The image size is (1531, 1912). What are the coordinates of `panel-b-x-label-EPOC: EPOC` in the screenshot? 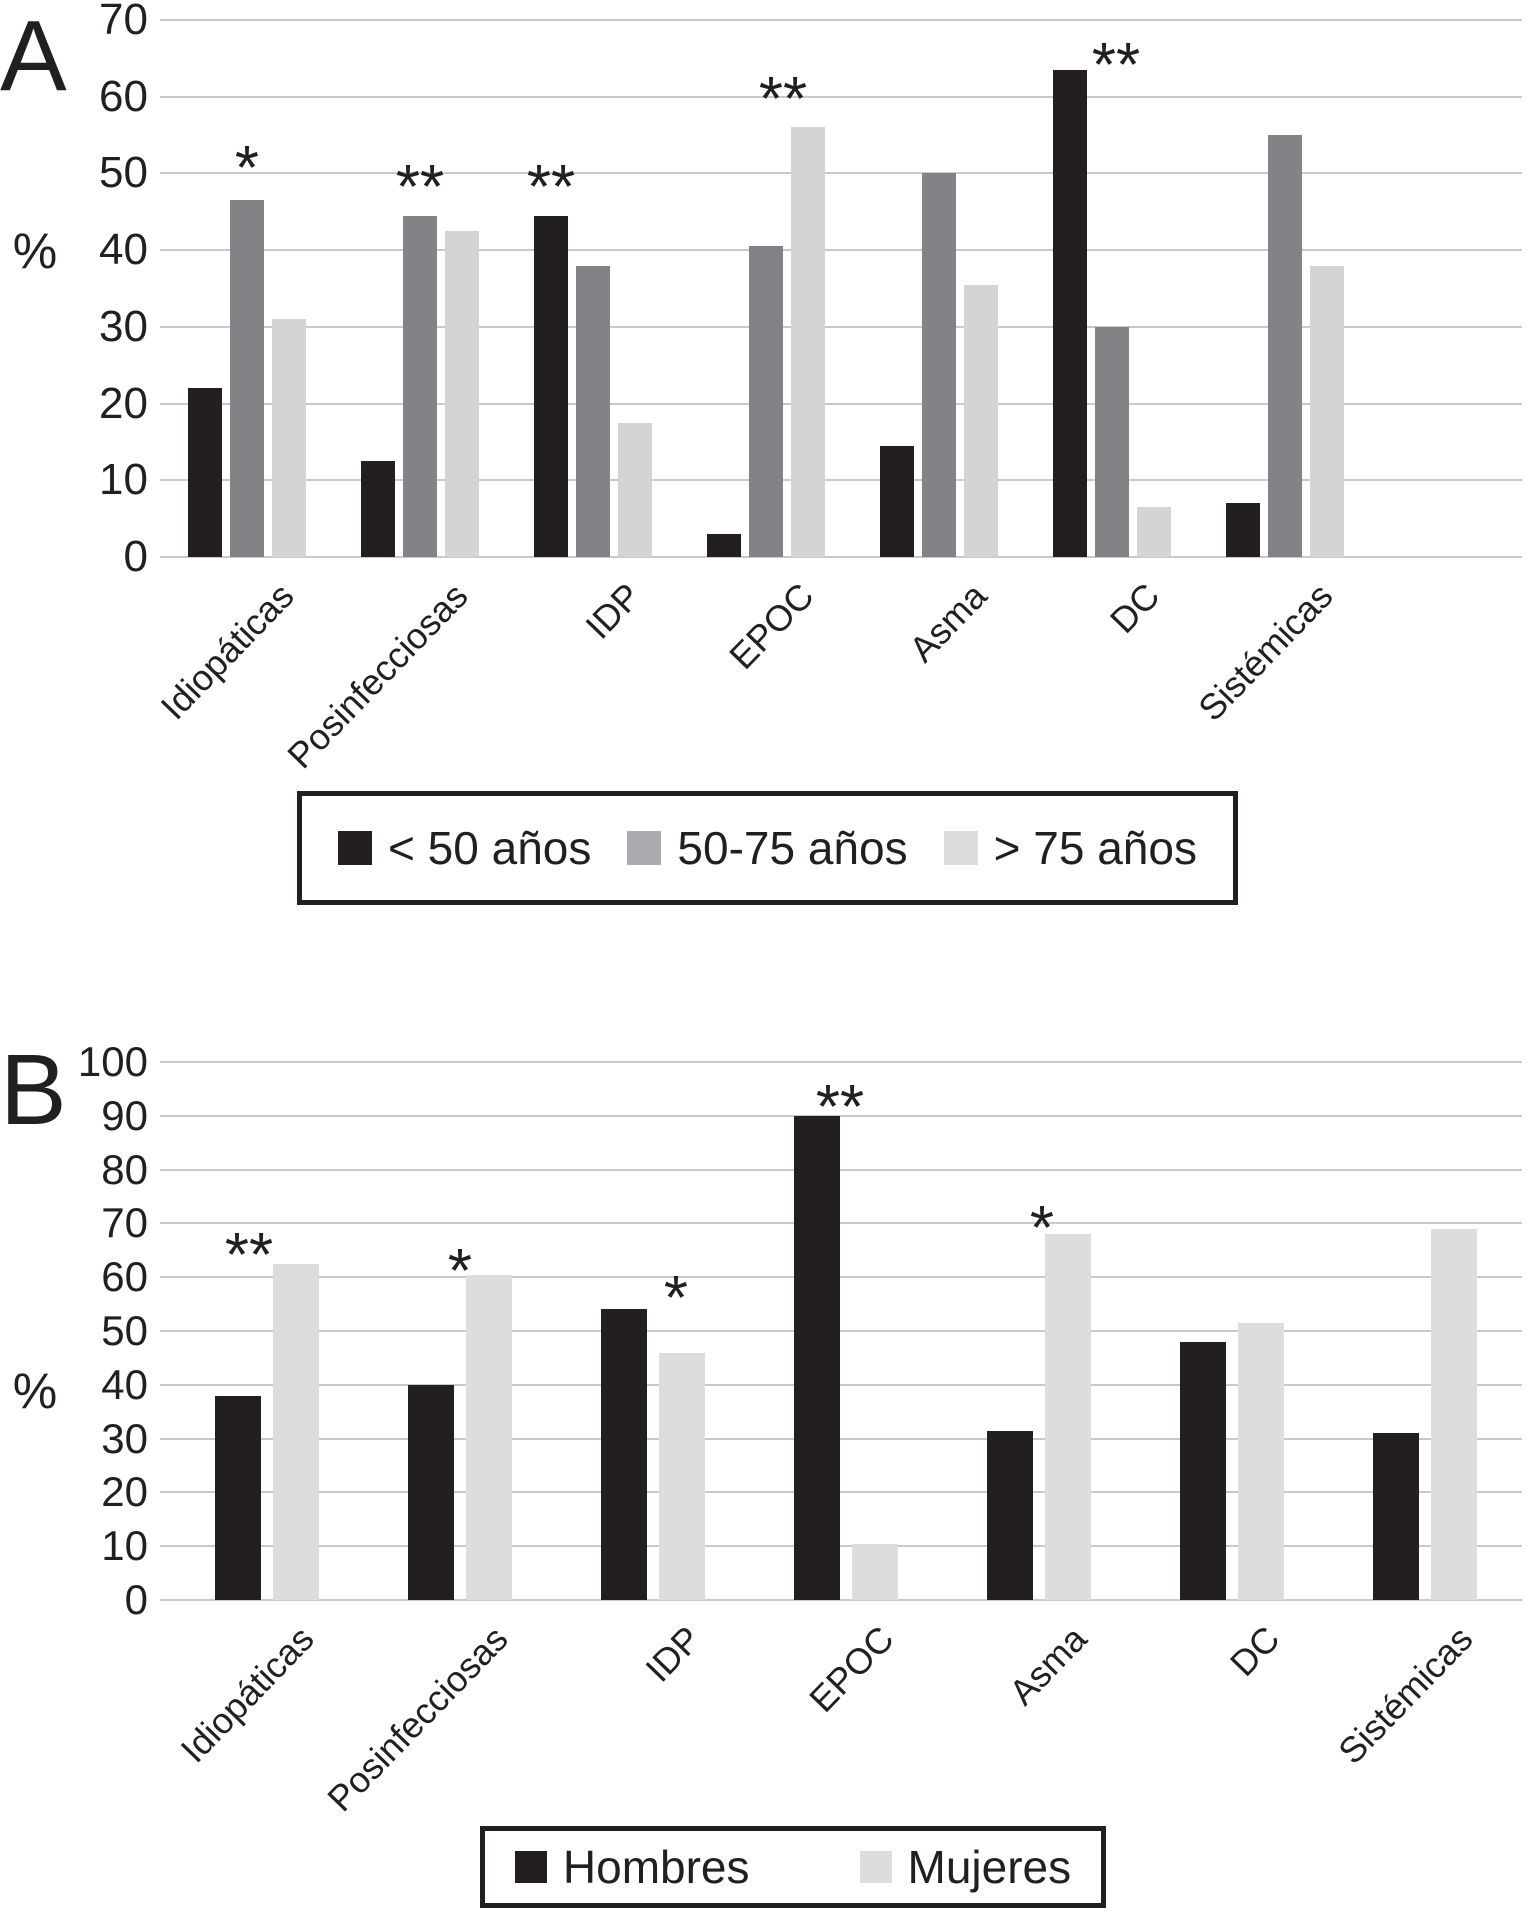 It's located at (851, 1669).